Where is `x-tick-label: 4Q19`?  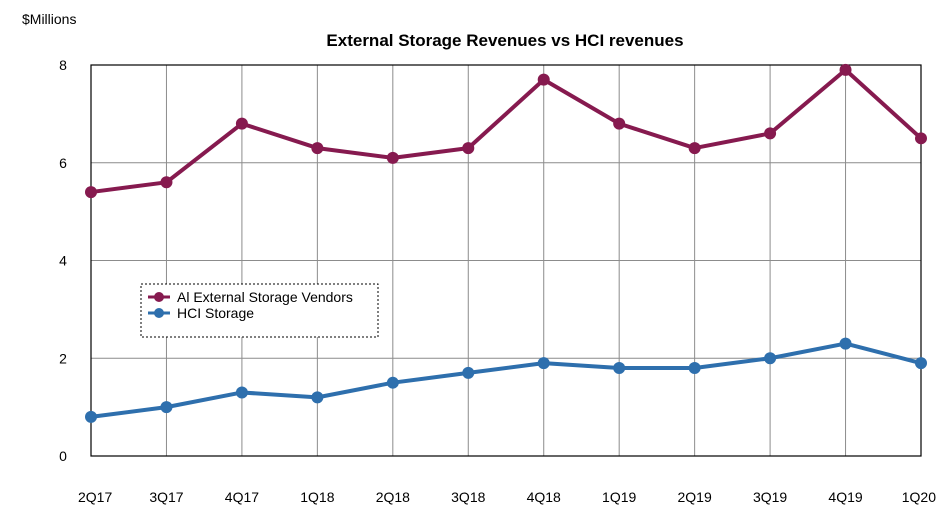 x-tick-label: 4Q19 is located at coordinates (845, 497).